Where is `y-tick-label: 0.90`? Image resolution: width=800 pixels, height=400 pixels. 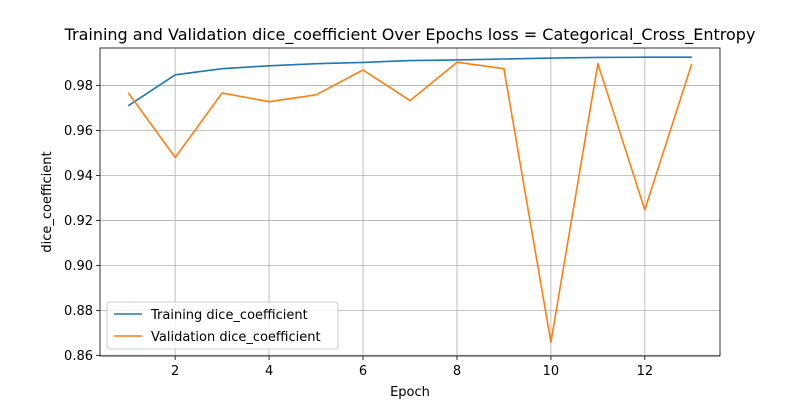 y-tick-label: 0.90 is located at coordinates (78, 266).